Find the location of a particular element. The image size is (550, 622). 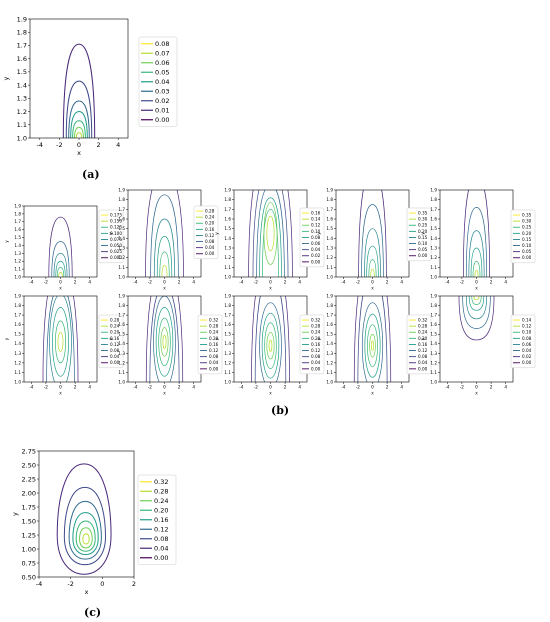

legend-label: 0.00 is located at coordinates (210, 253).